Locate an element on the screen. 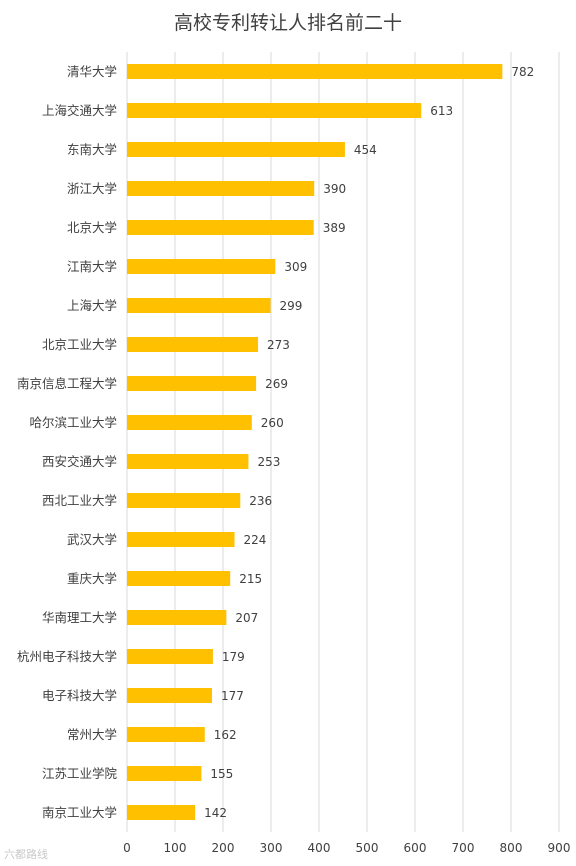 This screenshot has height=866, width=576. data-label: 236 is located at coordinates (260, 501).